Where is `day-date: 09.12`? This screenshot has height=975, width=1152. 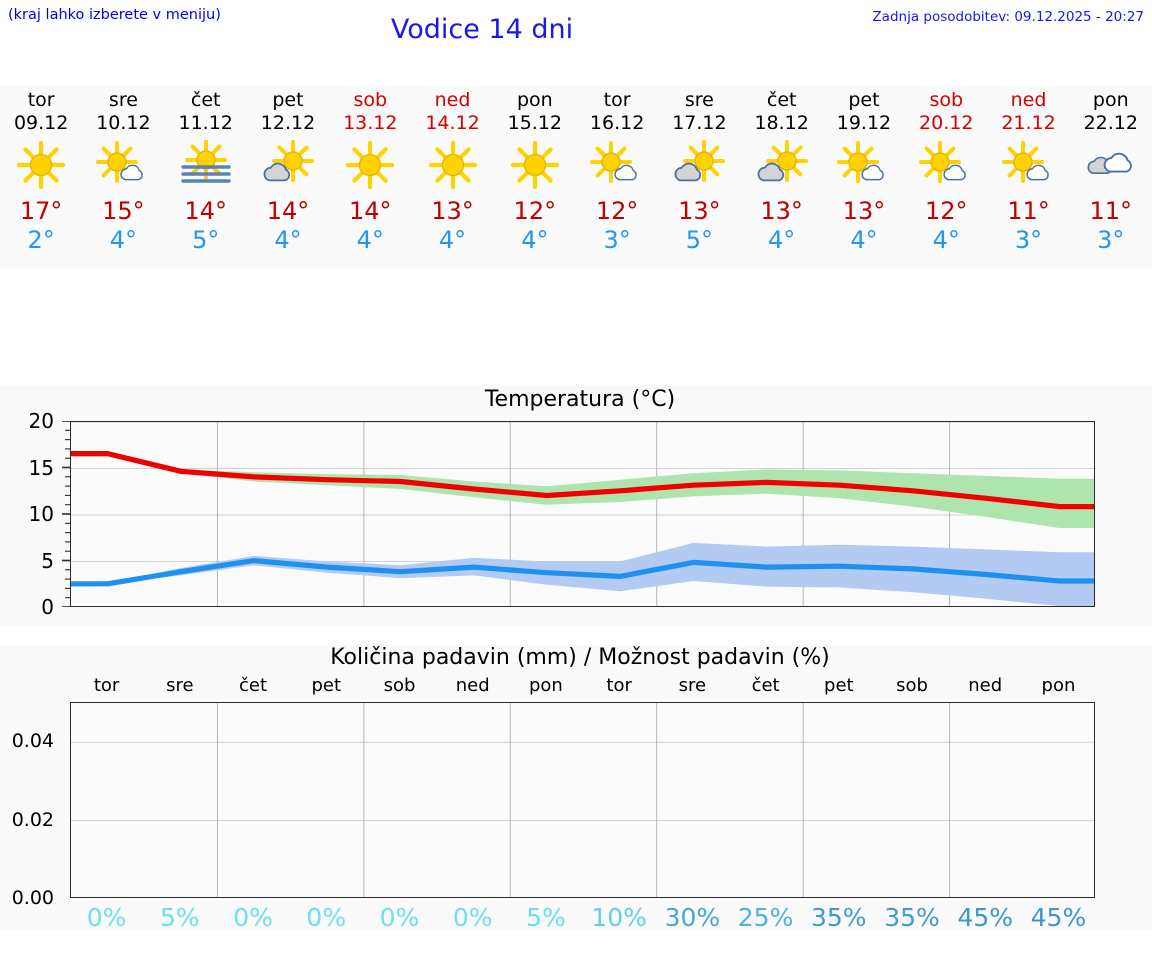
day-date: 09.12 is located at coordinates (41, 123).